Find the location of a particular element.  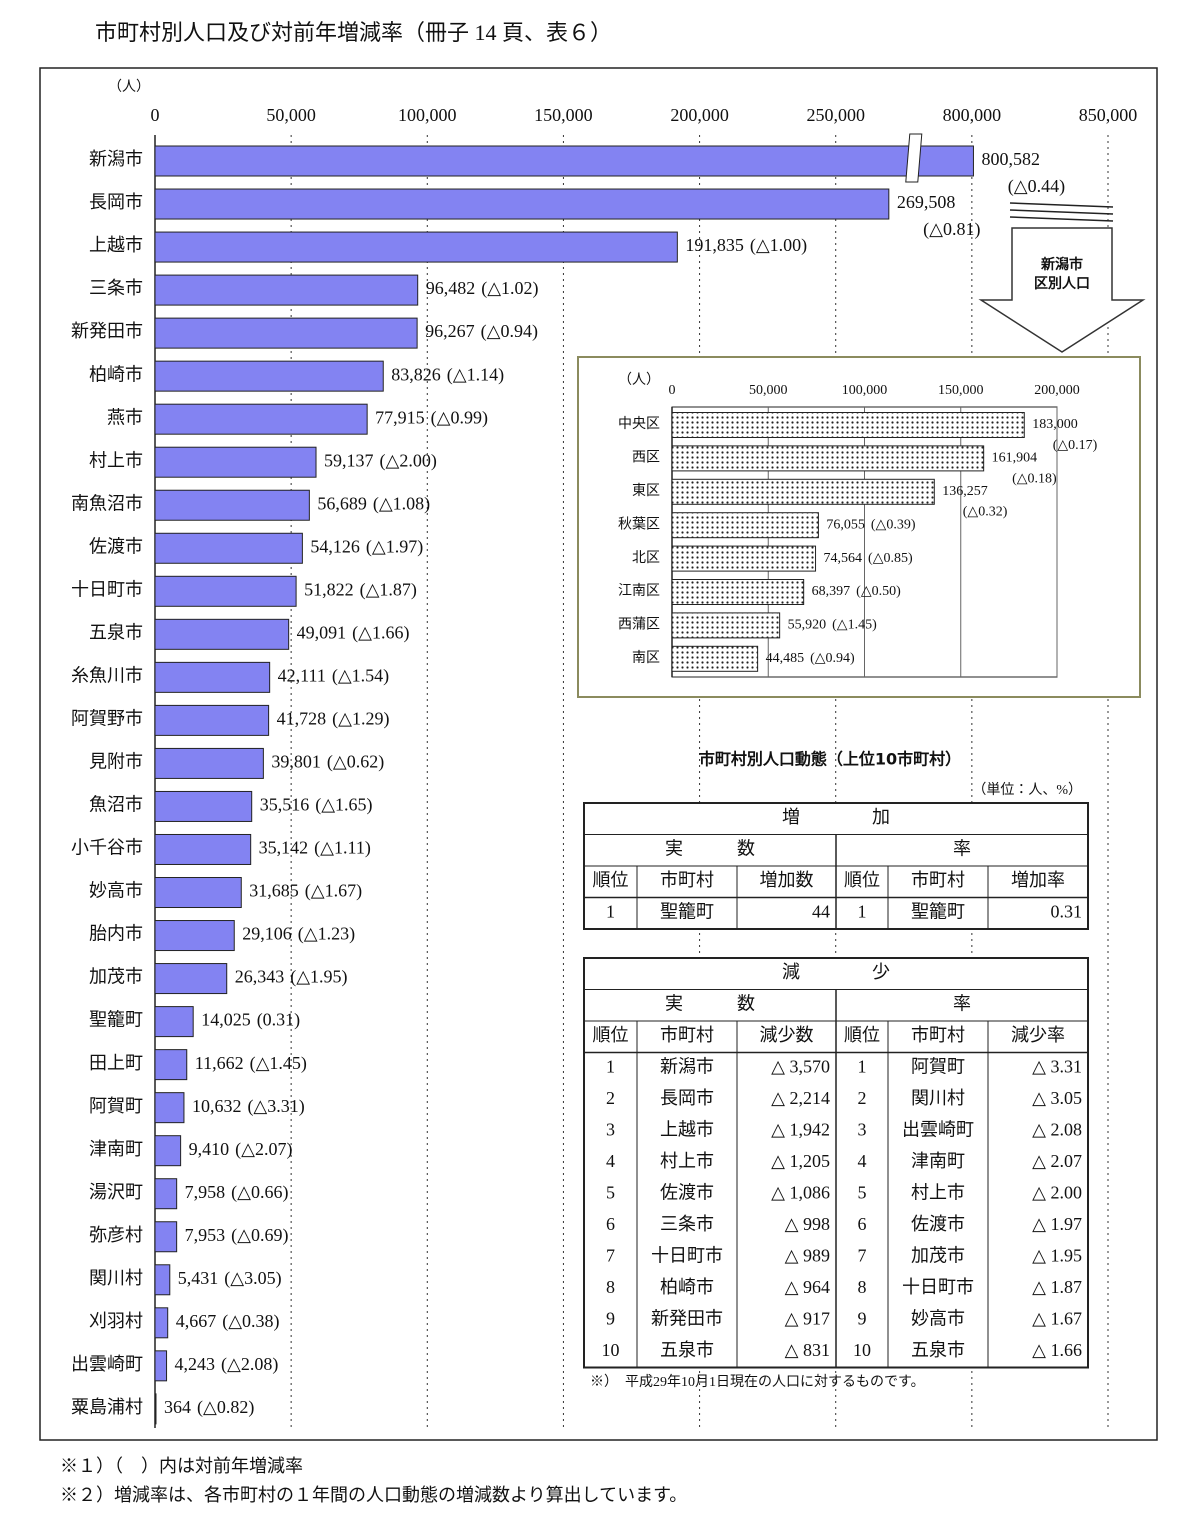

table-cell: △ 831 is located at coordinates (807, 1350).